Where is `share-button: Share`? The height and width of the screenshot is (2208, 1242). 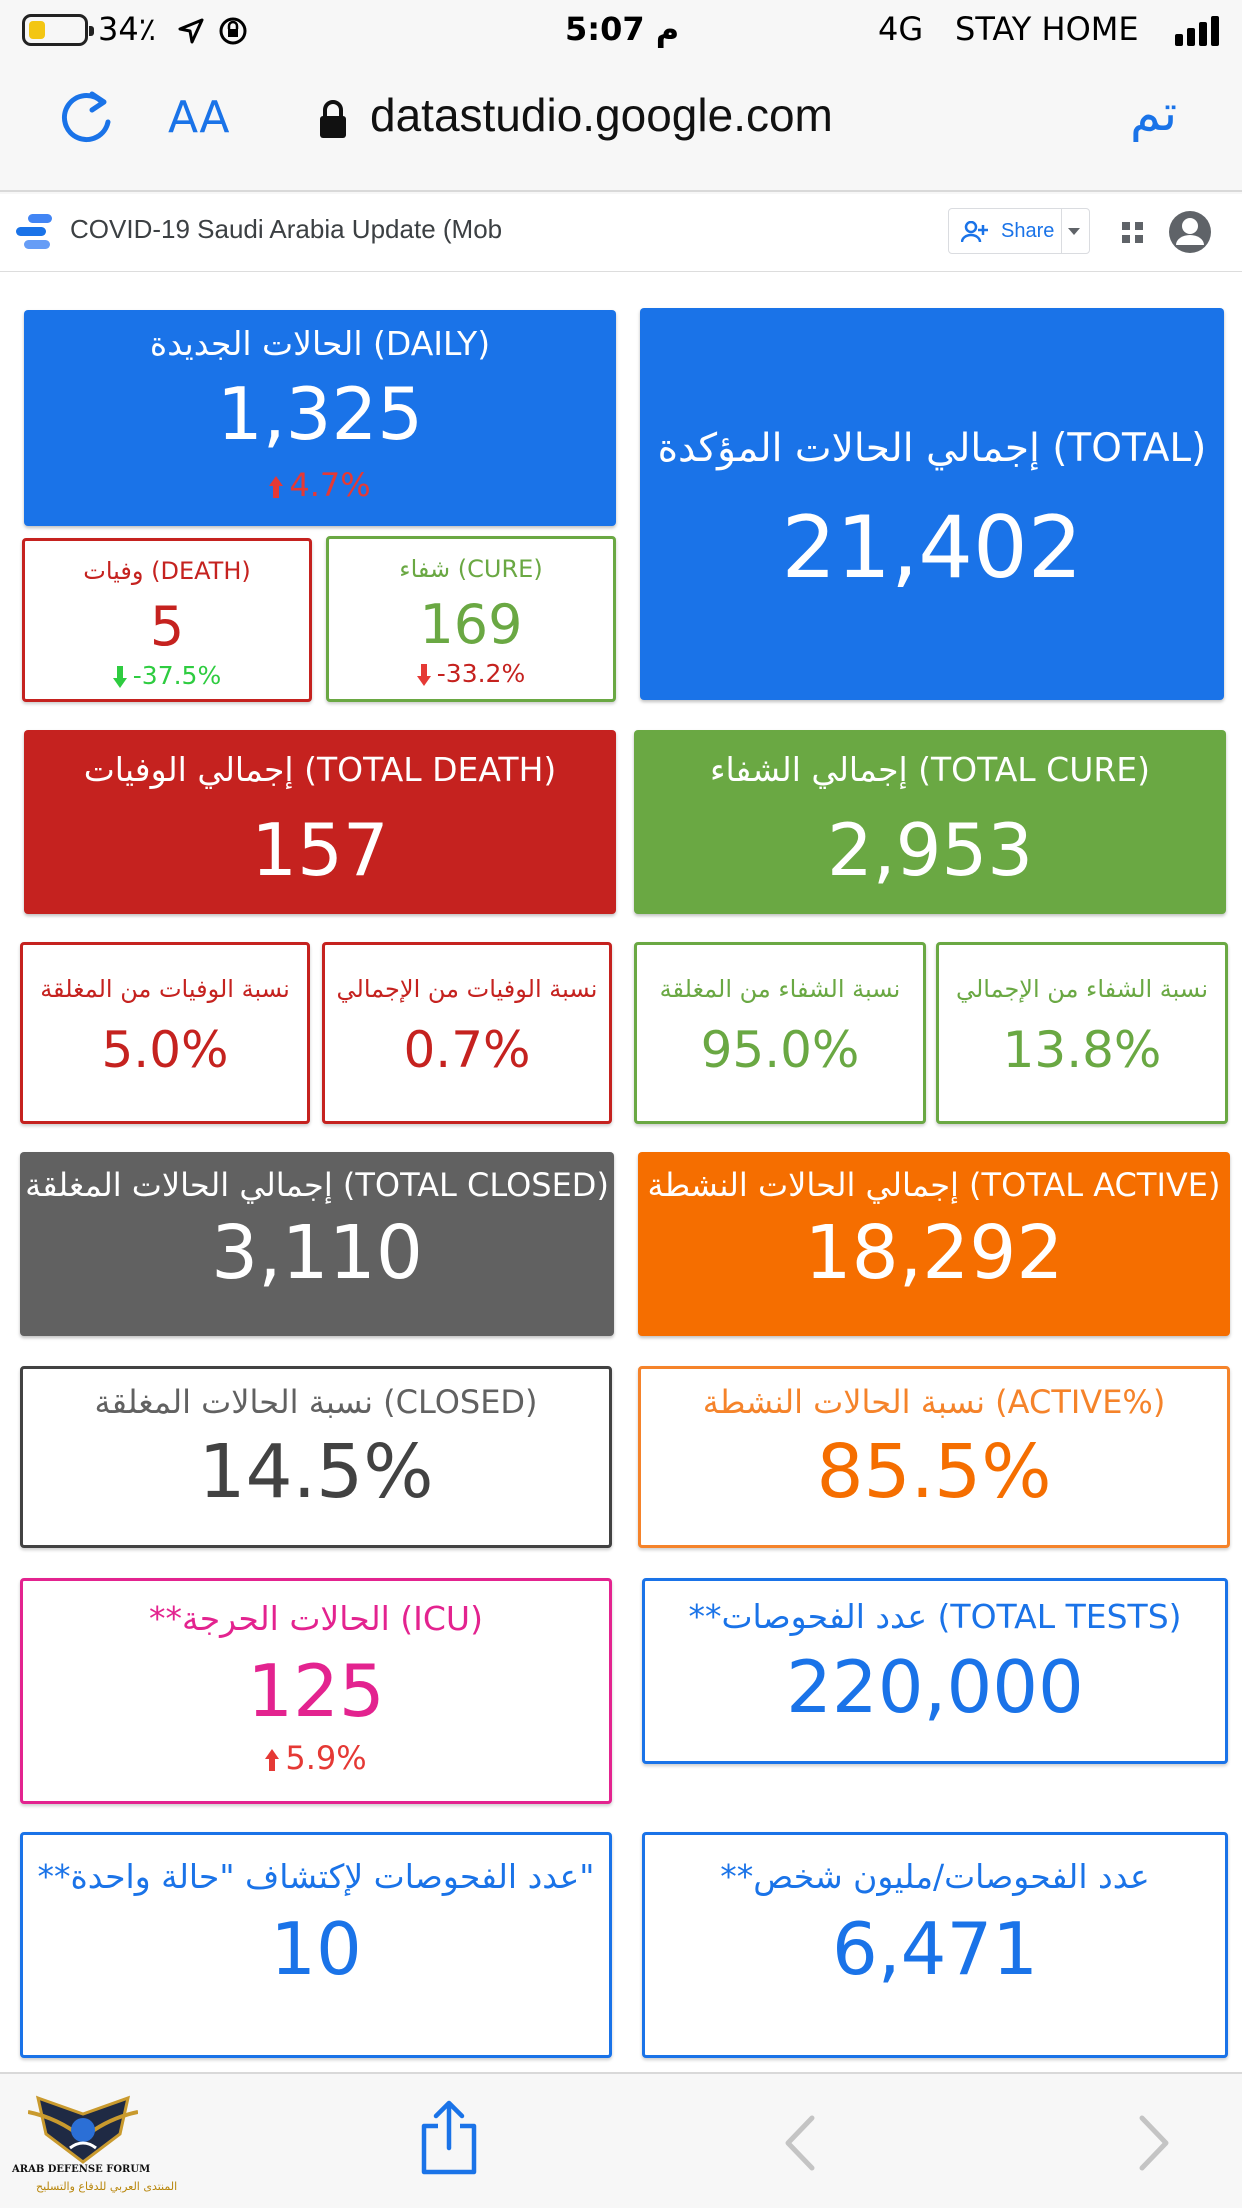
share-button: Share is located at coordinates (1019, 231).